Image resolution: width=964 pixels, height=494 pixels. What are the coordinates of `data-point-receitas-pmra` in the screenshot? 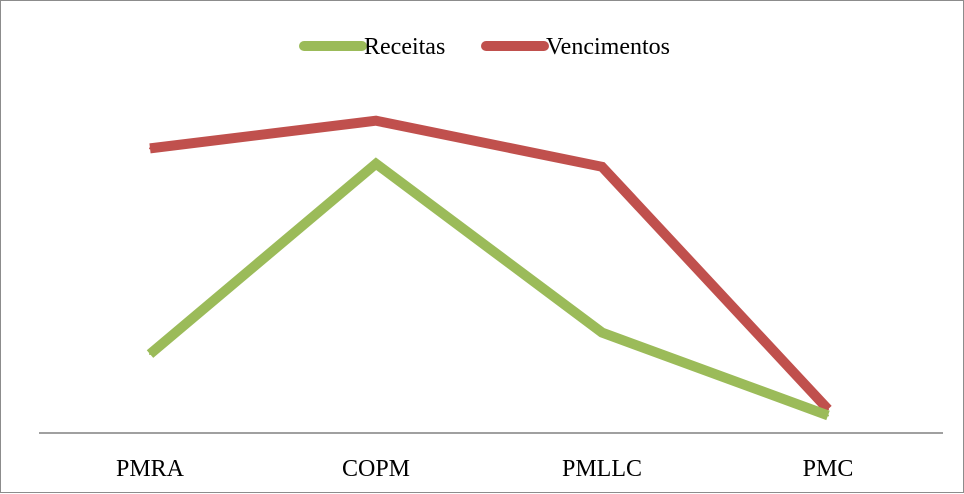 It's located at (150, 354).